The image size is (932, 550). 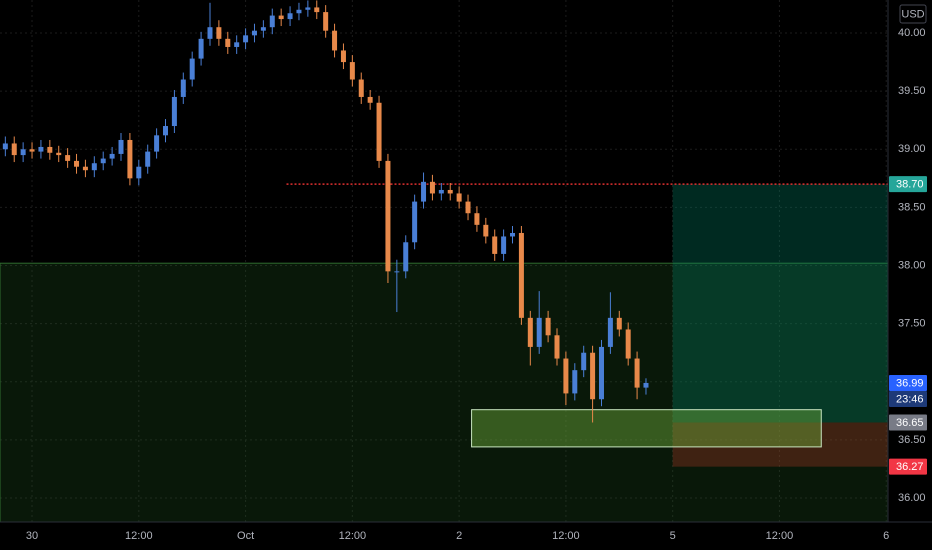 I want to click on y-tick-label: 36.50, so click(x=912, y=440).